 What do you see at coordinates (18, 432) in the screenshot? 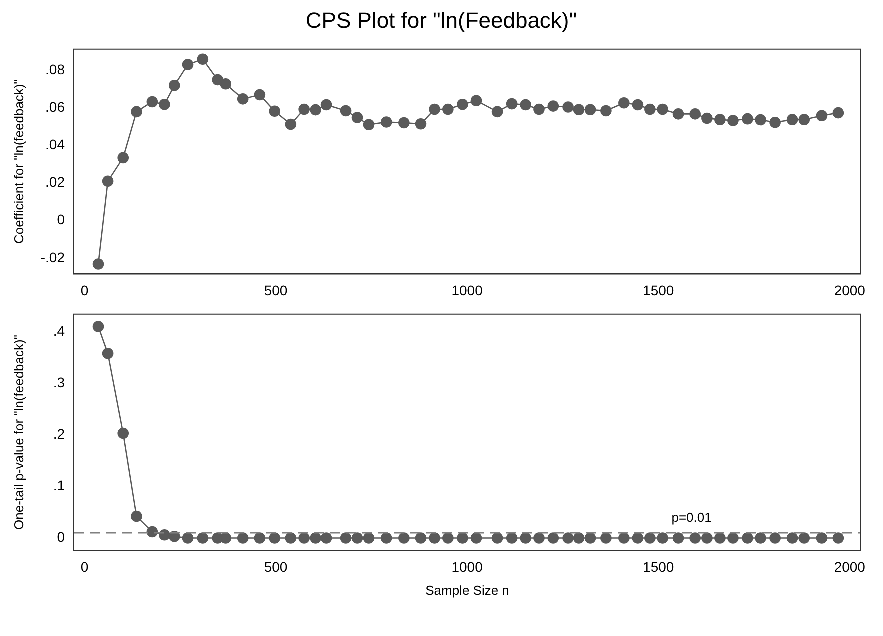
I see `y-axis-title: One-tail p-value for "ln(feedback)"` at bounding box center [18, 432].